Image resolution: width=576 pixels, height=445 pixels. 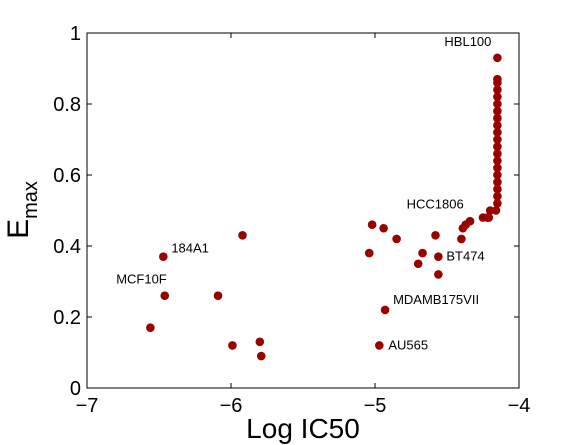 I want to click on point-annotation: 184A1, so click(x=190, y=248).